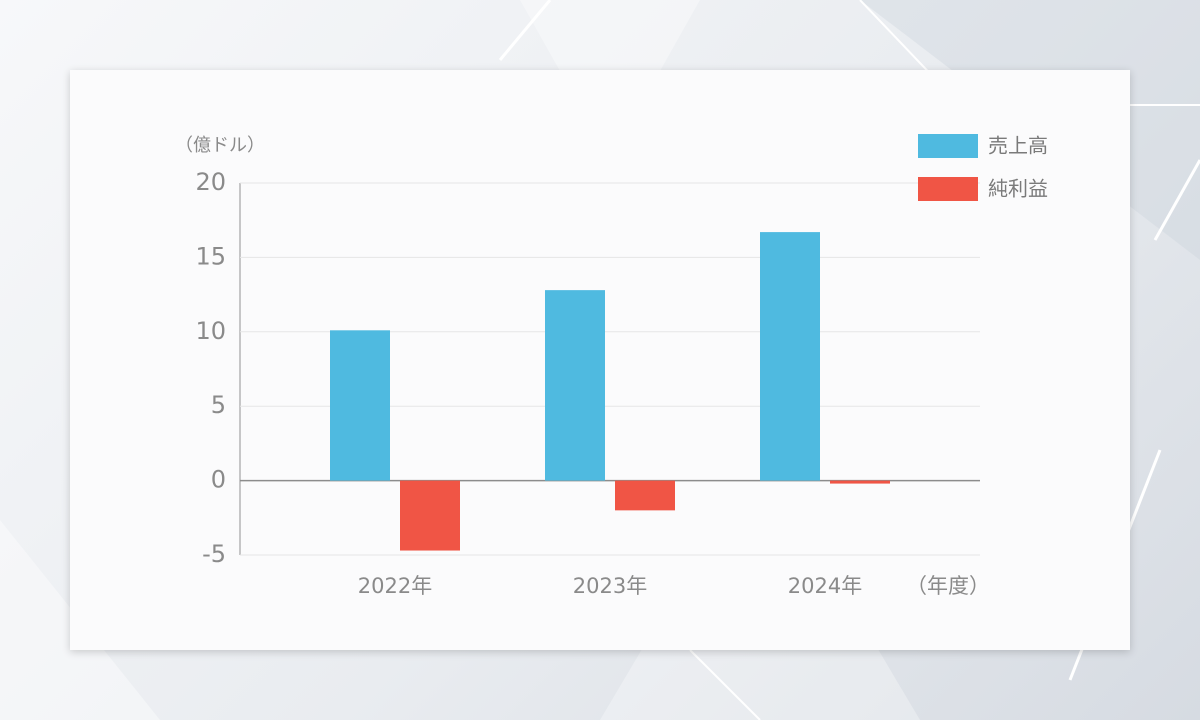 Image resolution: width=1200 pixels, height=720 pixels. What do you see at coordinates (1018, 146) in the screenshot?
I see `legend-label: 売上高` at bounding box center [1018, 146].